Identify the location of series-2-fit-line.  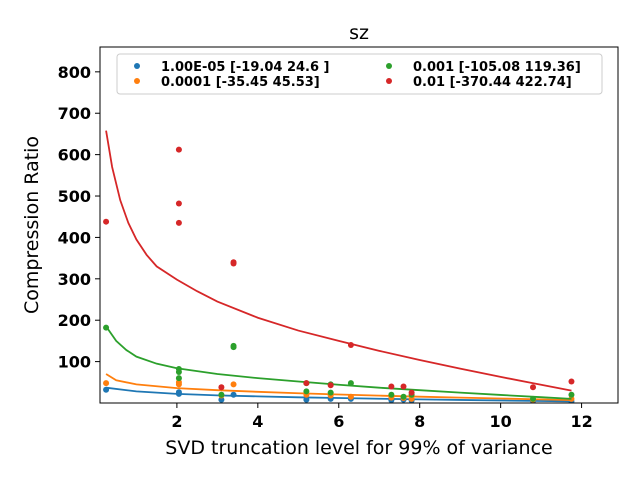
(338, 362).